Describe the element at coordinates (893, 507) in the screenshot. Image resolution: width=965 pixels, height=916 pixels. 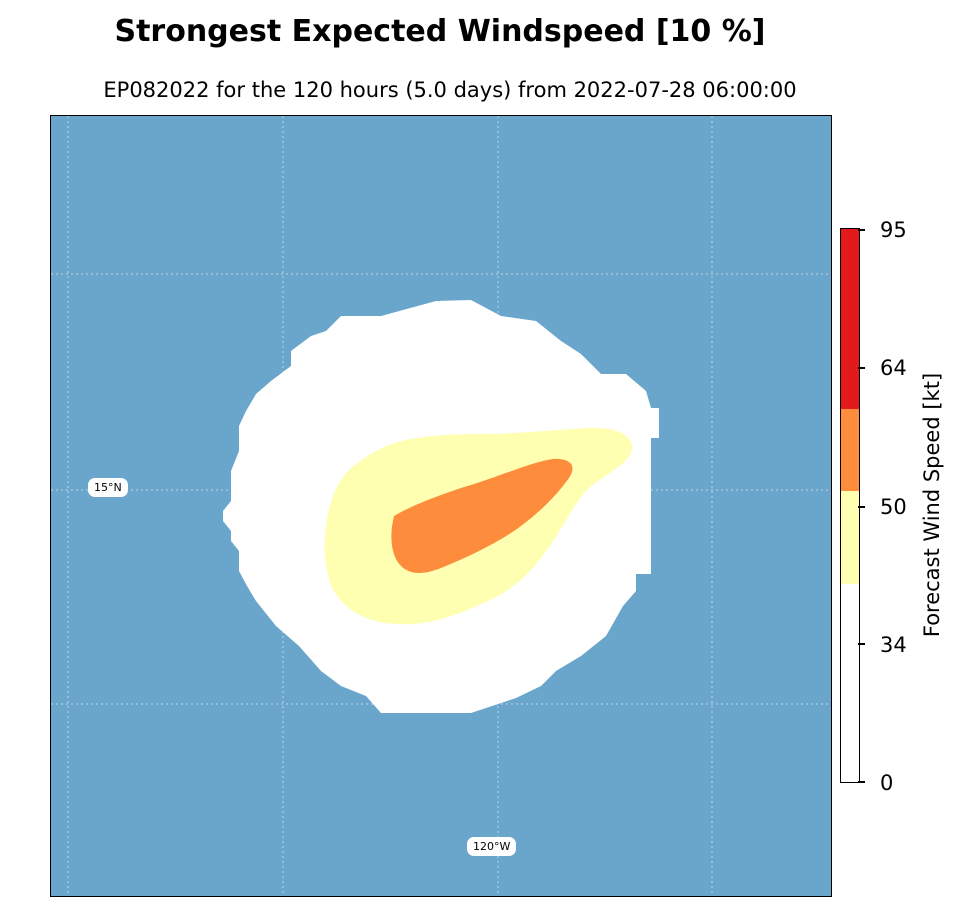
I see `colorbar-tick-label: 50` at that location.